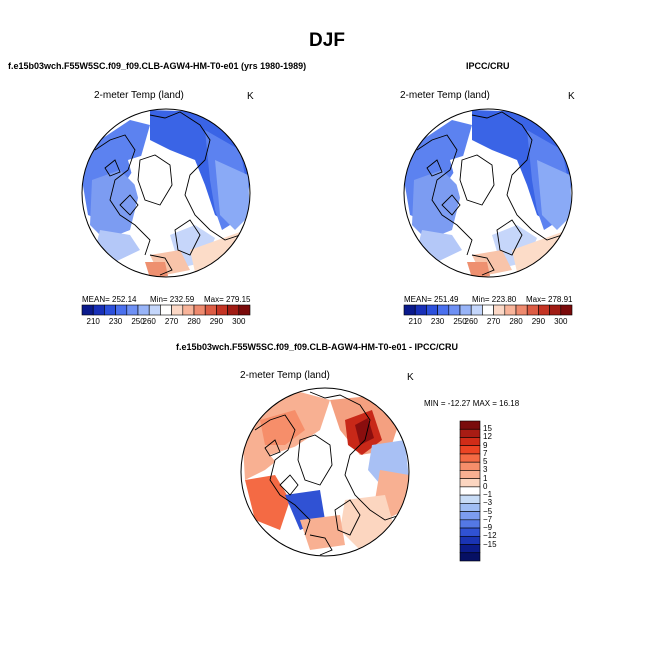 This screenshot has width=654, height=654. Describe the element at coordinates (488, 528) in the screenshot. I see `diff-colorbar-tick: −9` at that location.